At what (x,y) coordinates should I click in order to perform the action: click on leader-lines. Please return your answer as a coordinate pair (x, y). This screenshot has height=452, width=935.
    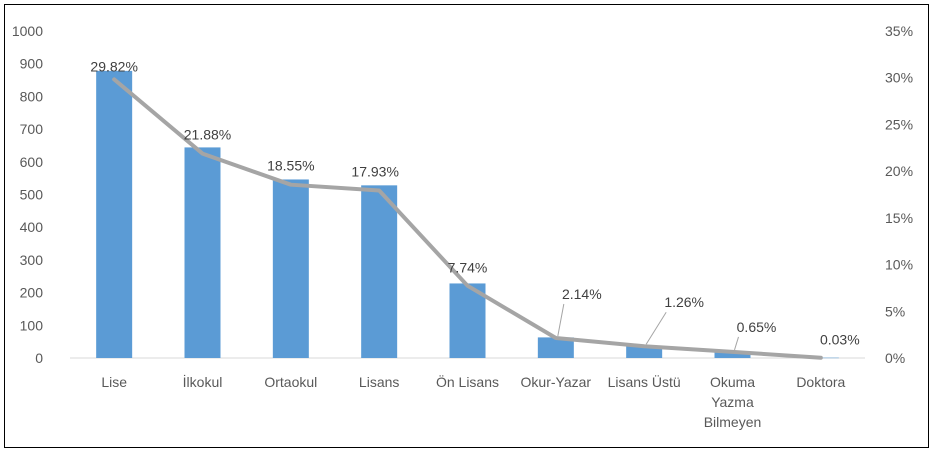
    Looking at the image, I should click on (648, 327).